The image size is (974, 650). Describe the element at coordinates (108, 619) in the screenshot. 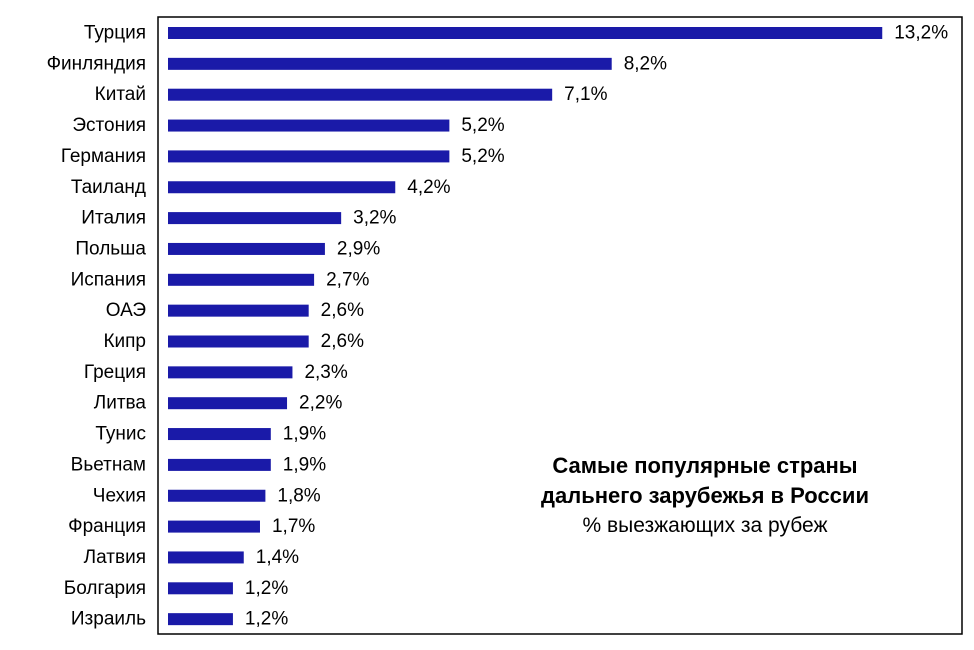

I see `category-label: Израиль` at that location.